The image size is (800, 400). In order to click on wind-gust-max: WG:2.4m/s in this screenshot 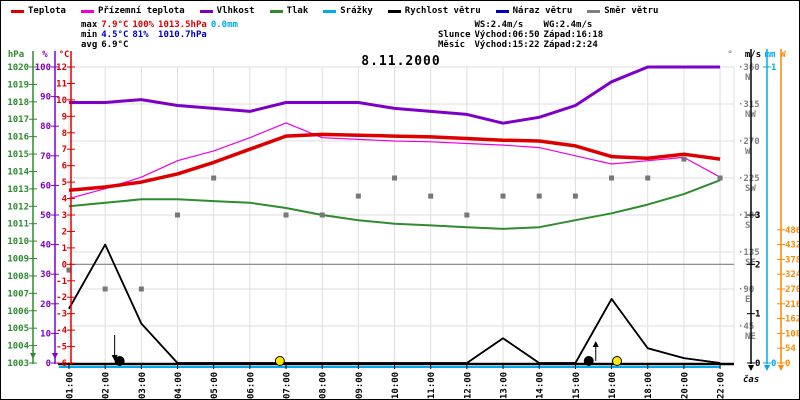, I will do `click(568, 25)`.